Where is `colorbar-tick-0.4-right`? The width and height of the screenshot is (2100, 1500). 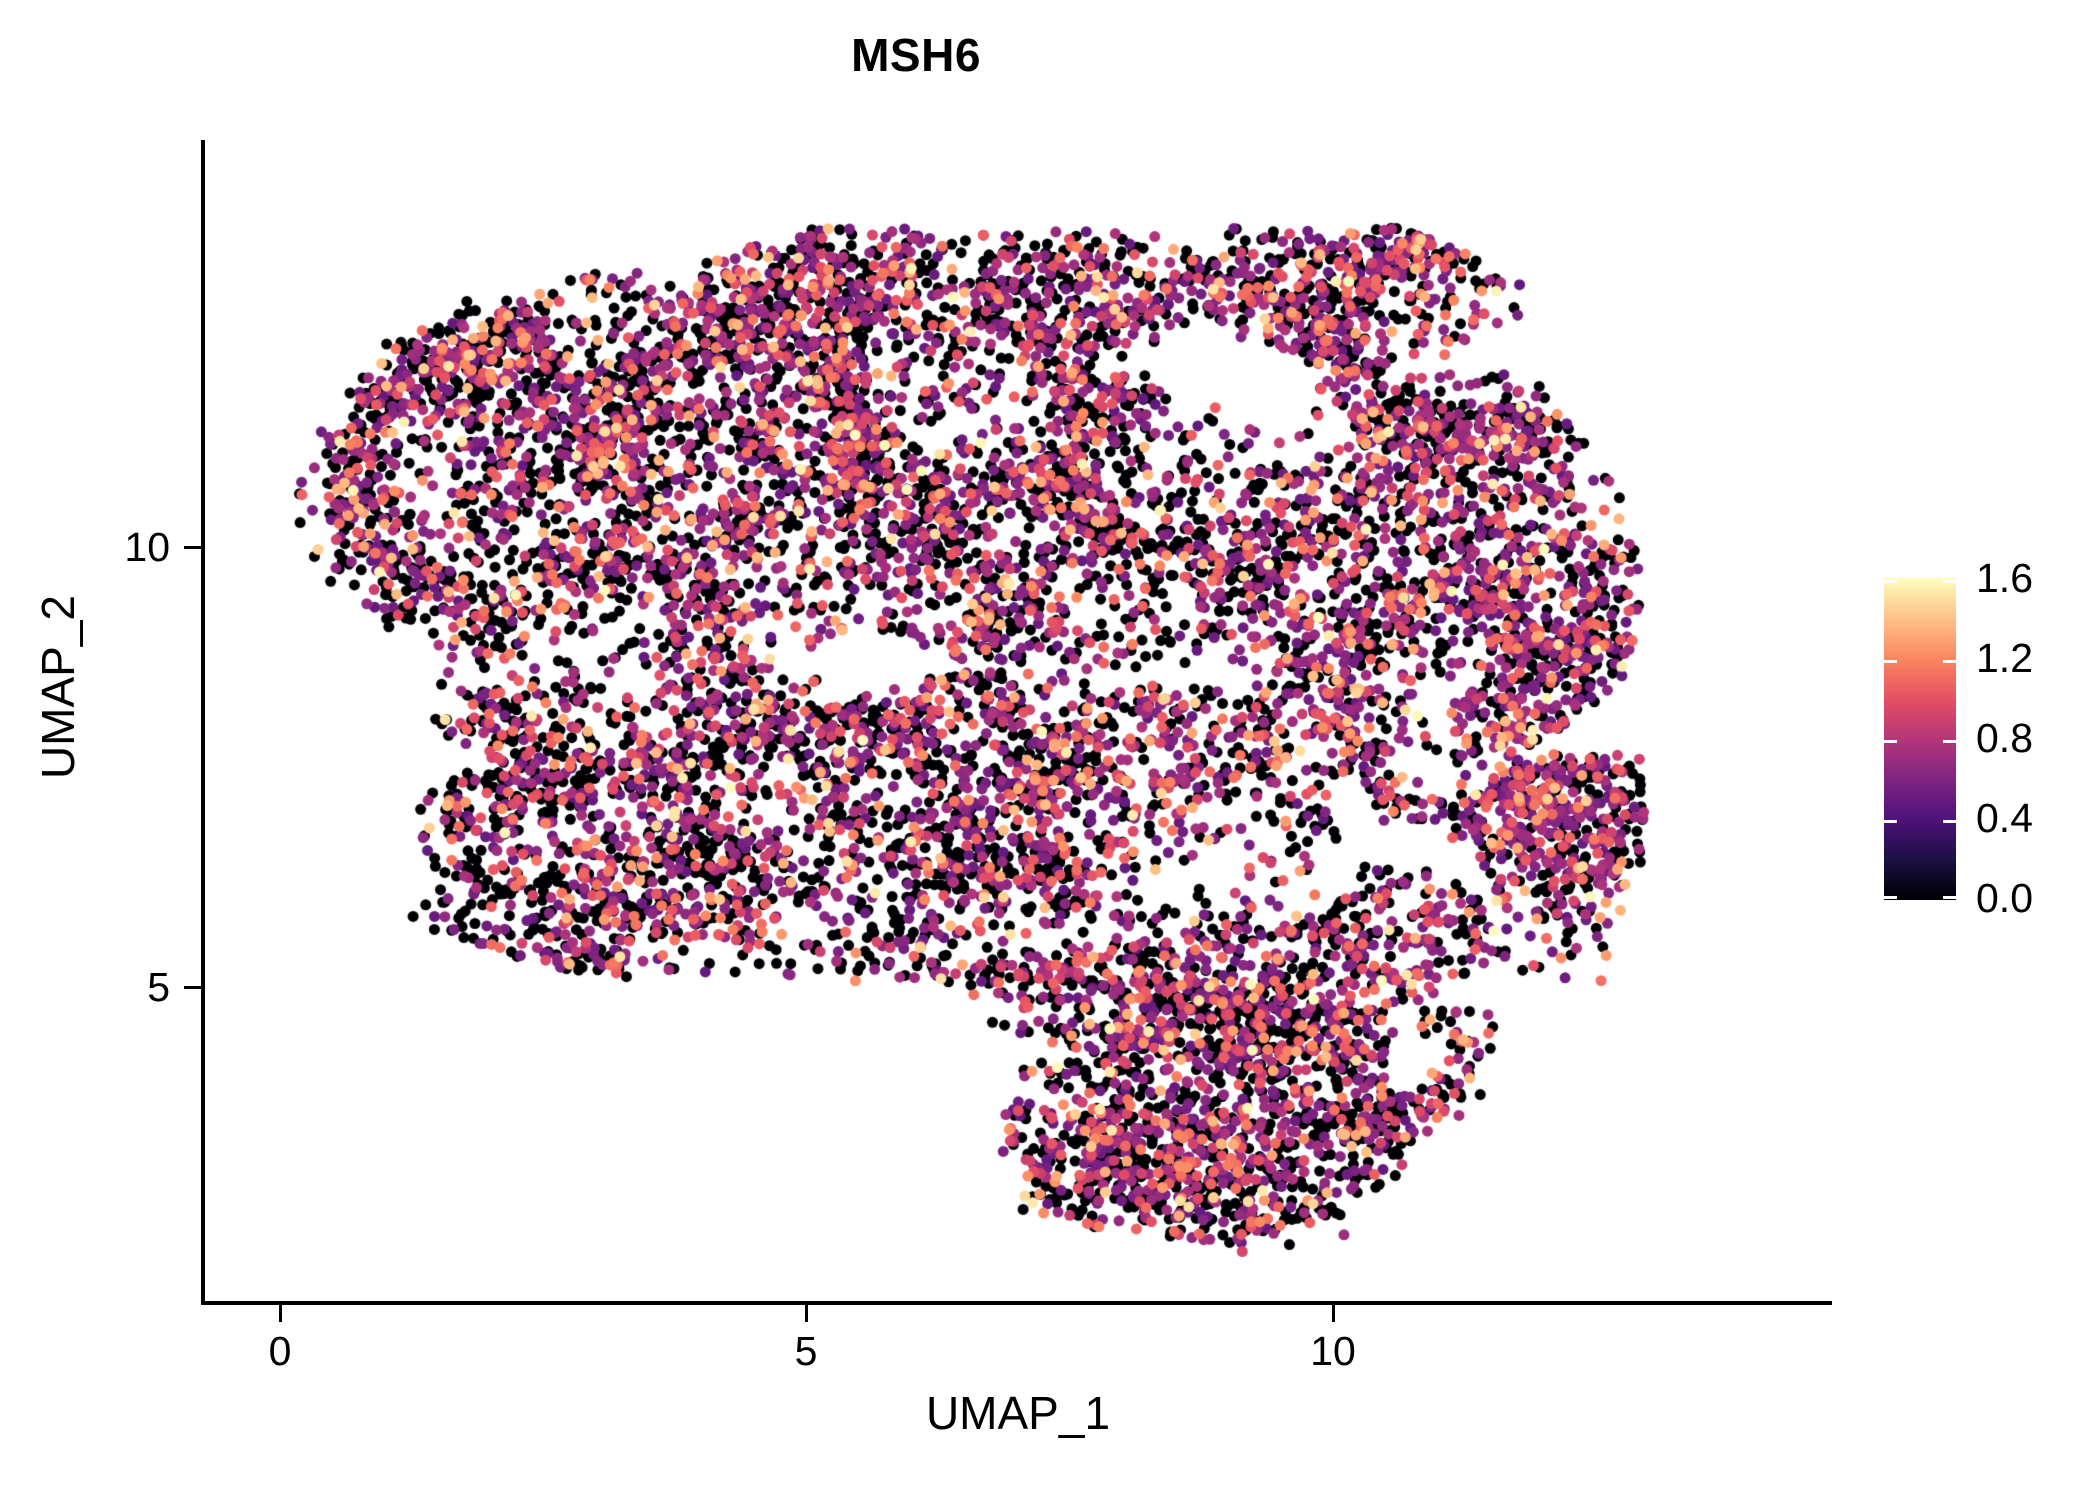
colorbar-tick-0.4-right is located at coordinates (1949, 821).